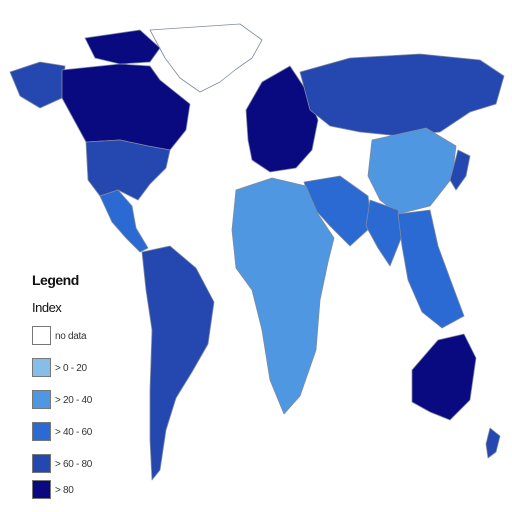 The image size is (512, 512). Describe the element at coordinates (431, 269) in the screenshot. I see `southeast-asia-region` at that location.